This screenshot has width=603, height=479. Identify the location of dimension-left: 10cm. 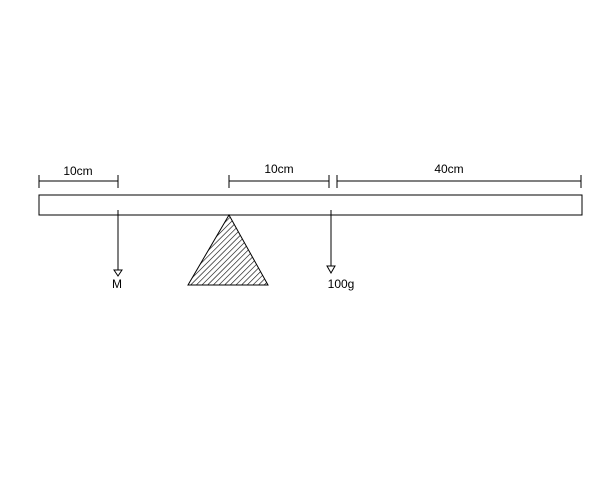
(78, 176).